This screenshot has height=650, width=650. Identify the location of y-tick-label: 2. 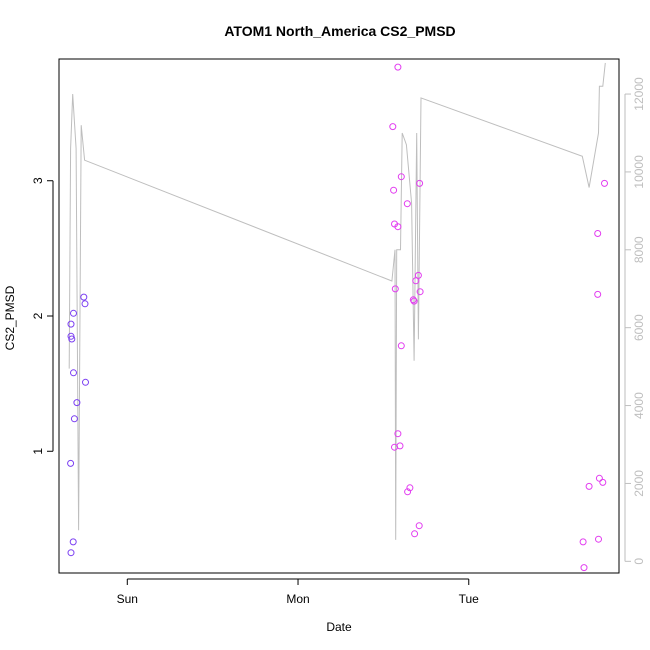
(38, 315).